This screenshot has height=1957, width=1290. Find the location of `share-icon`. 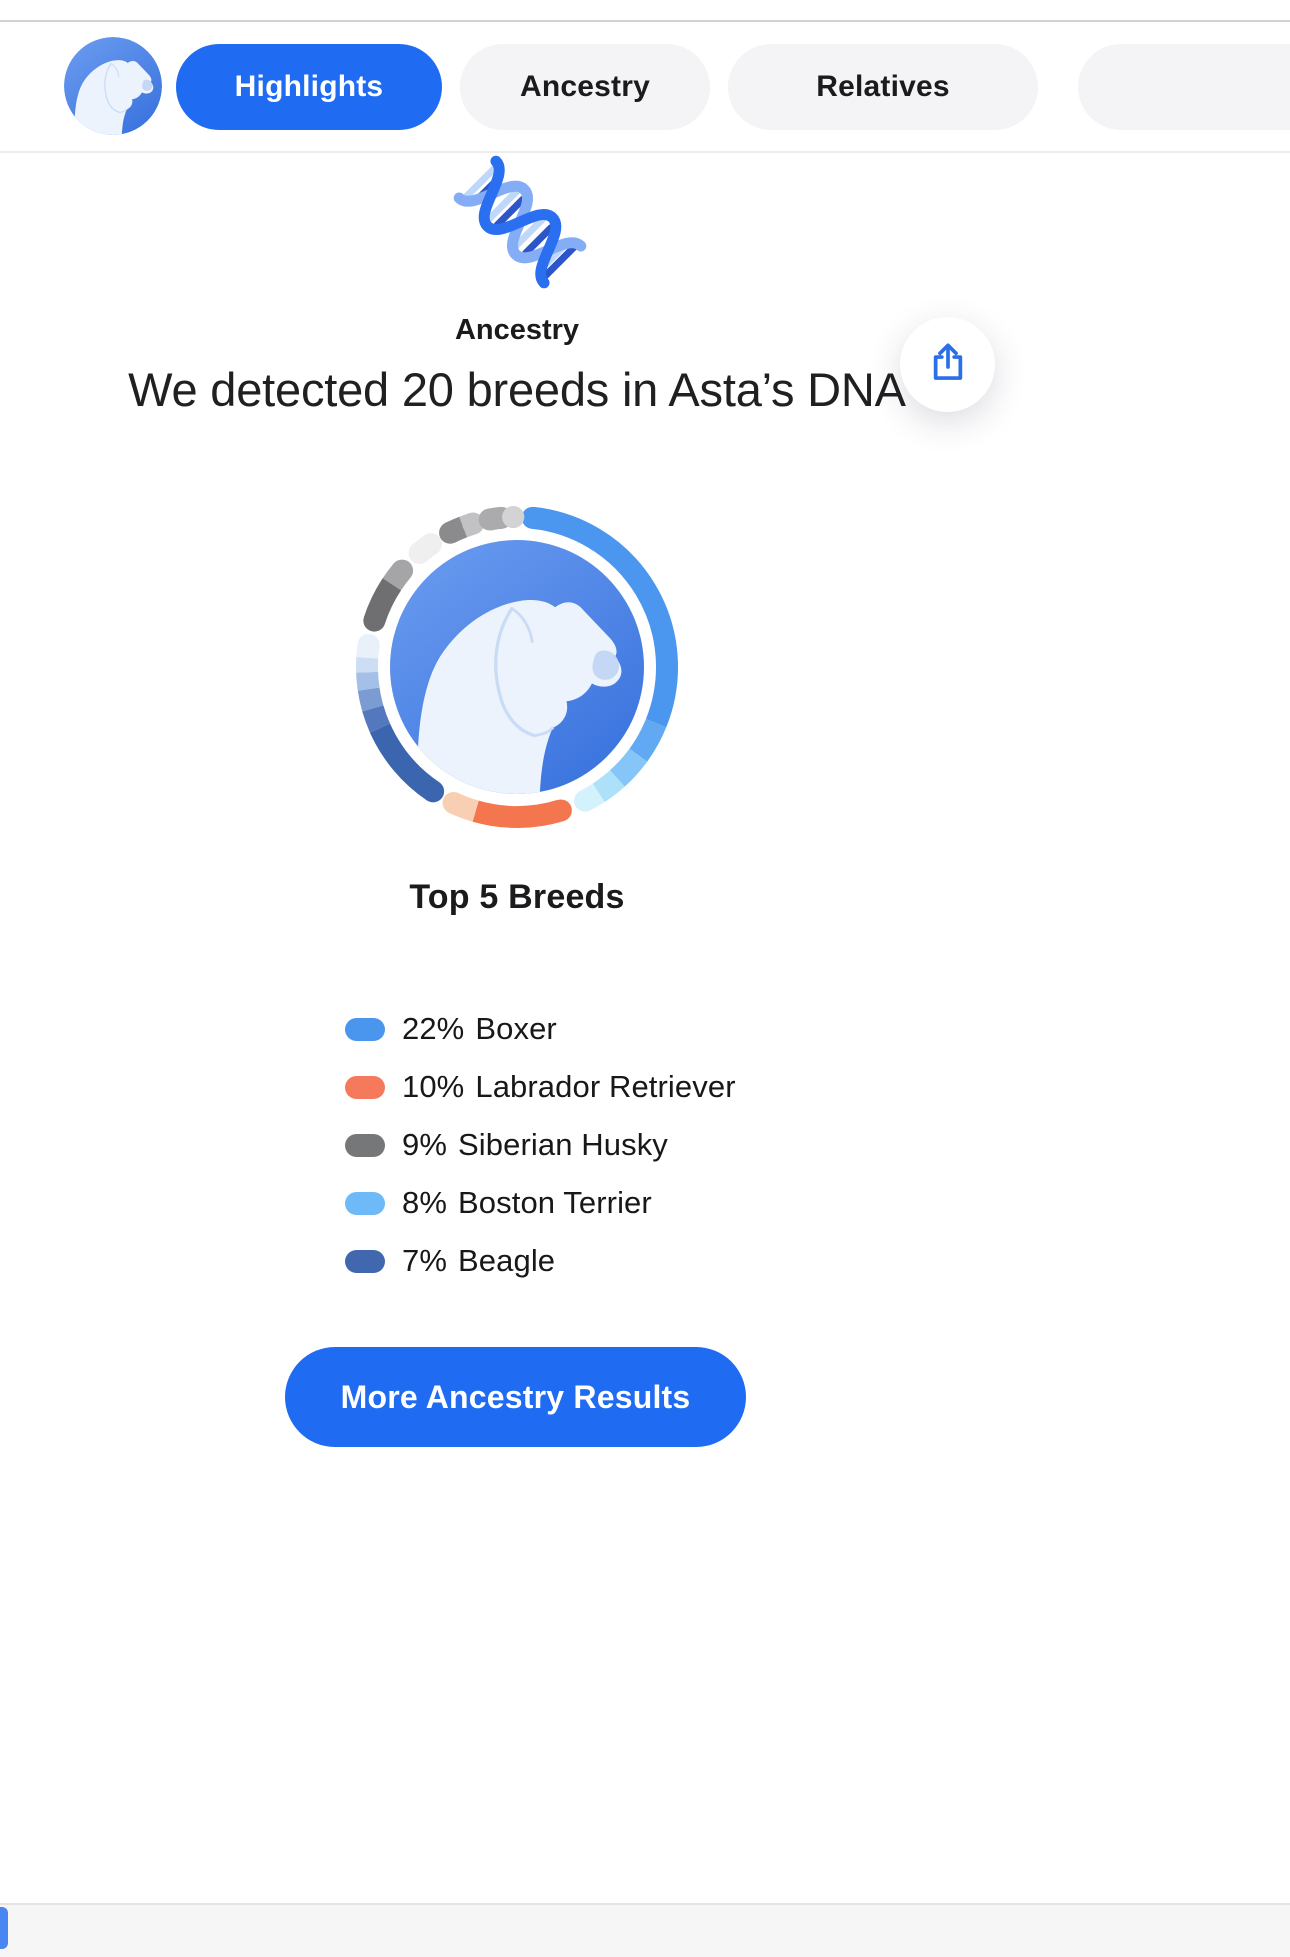

share-icon is located at coordinates (948, 364).